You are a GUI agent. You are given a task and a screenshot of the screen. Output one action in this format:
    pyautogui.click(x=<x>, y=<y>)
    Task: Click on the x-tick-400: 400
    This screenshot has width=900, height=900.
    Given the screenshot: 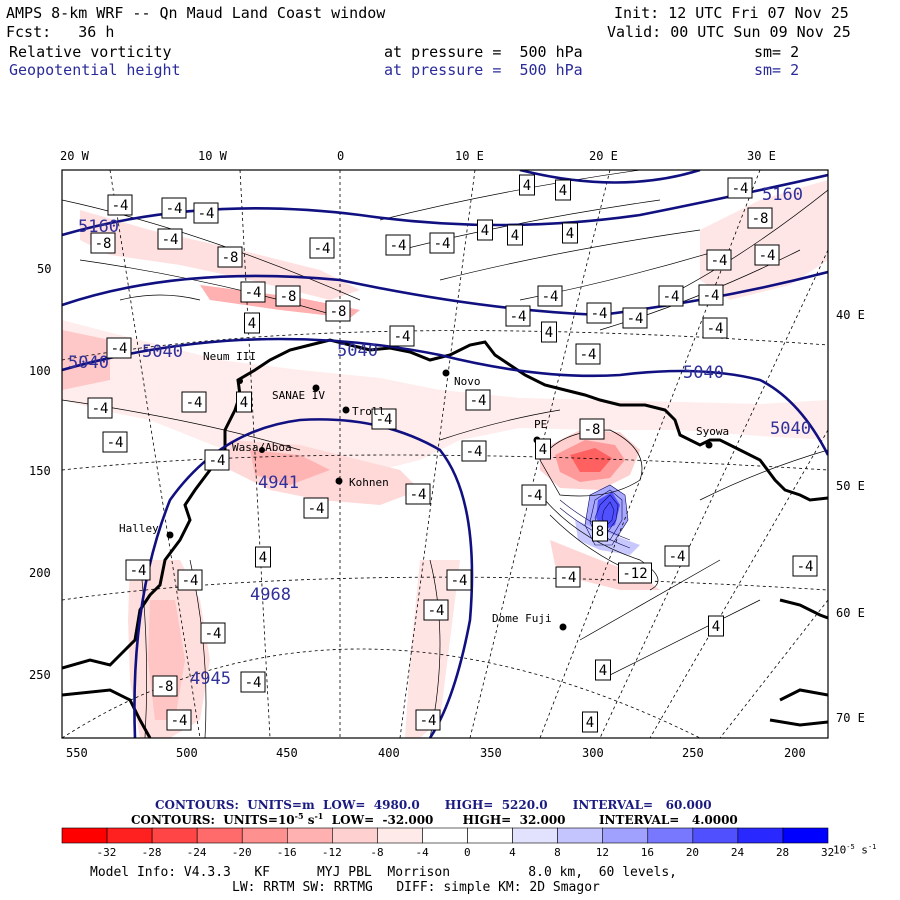 What is the action you would take?
    pyautogui.click(x=389, y=753)
    